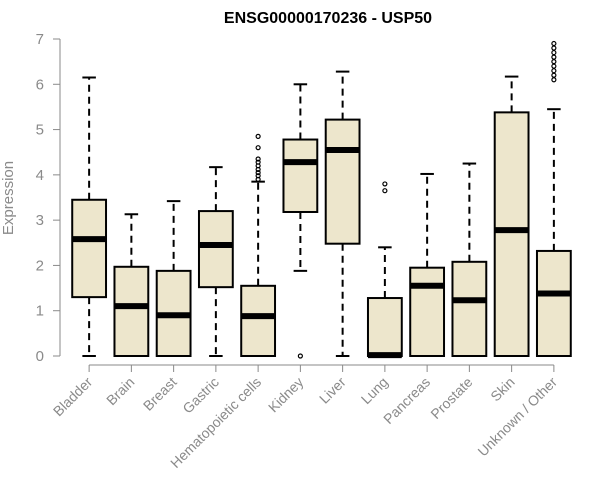  What do you see at coordinates (40, 175) in the screenshot?
I see `y-tick-label: 4` at bounding box center [40, 175].